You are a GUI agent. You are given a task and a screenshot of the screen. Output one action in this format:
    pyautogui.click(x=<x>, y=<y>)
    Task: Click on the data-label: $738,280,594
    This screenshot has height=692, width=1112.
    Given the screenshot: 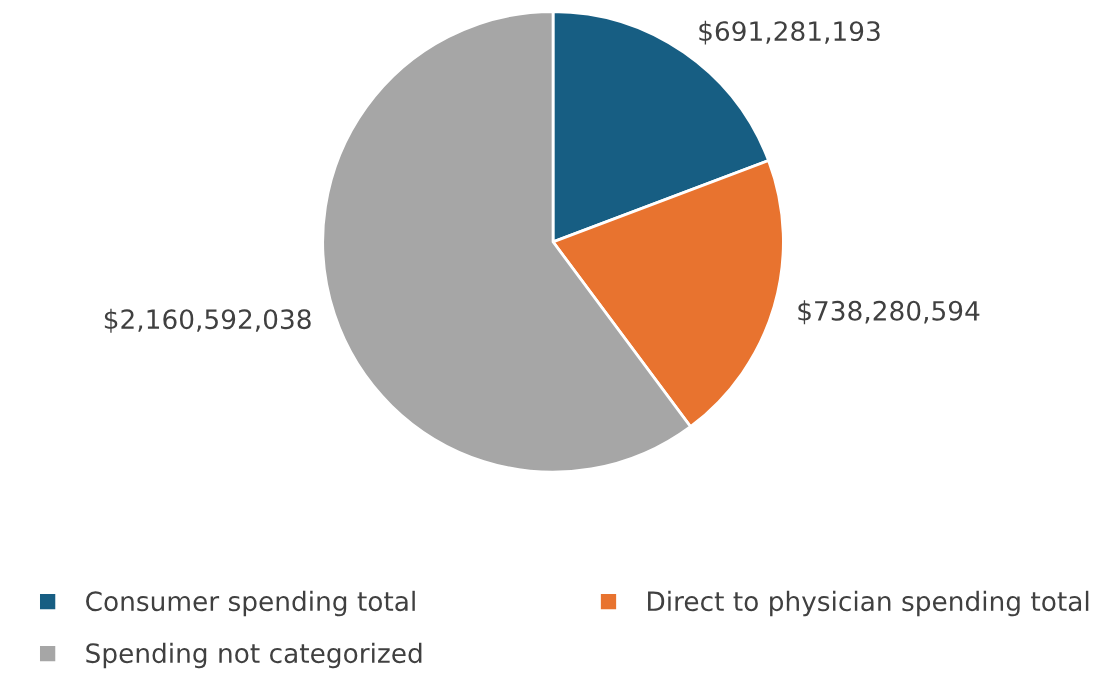 What is the action you would take?
    pyautogui.click(x=889, y=312)
    